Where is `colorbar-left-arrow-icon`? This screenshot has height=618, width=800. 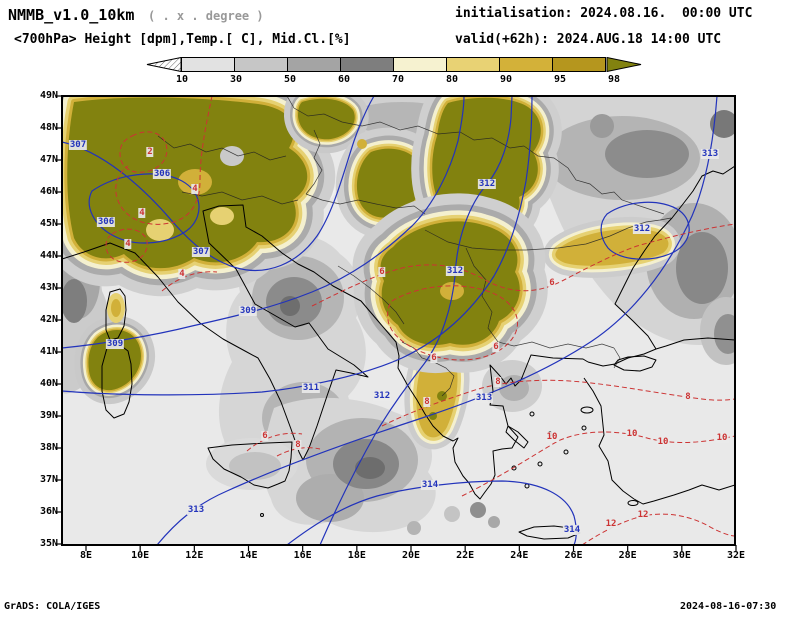
colorbar-left-arrow-icon is located at coordinates (164, 64).